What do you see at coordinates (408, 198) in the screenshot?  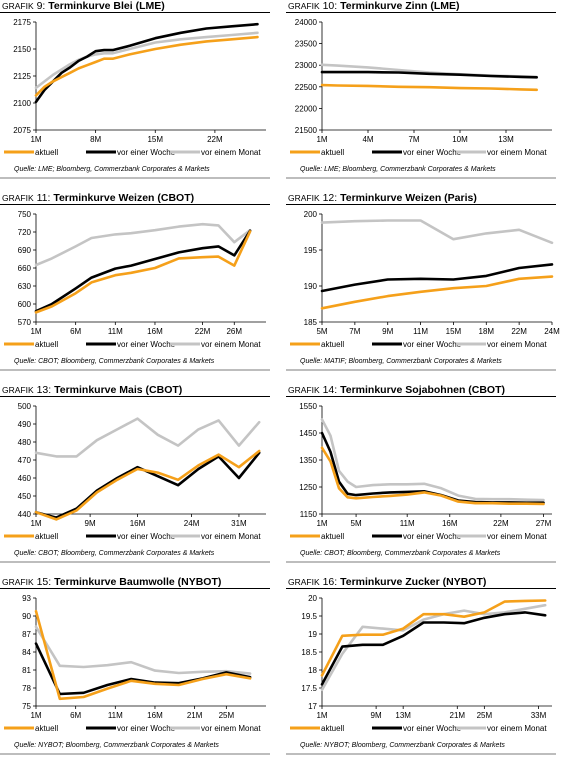 I see `chart-title-name: Terminkurve Weizen (Paris)` at bounding box center [408, 198].